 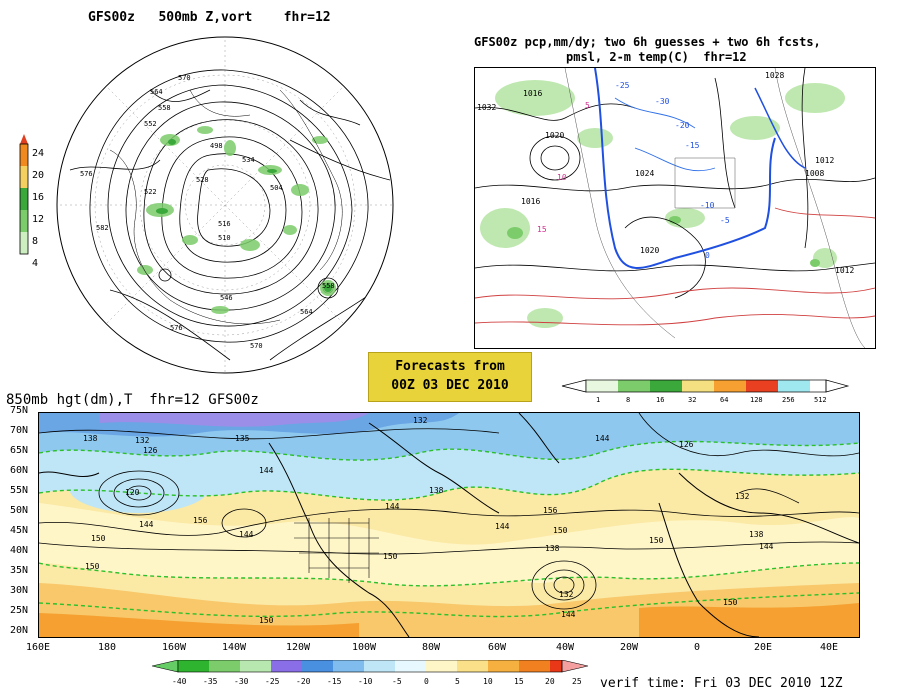 What do you see at coordinates (497, 647) in the screenshot?
I see `lon-label: 60W` at bounding box center [497, 647].